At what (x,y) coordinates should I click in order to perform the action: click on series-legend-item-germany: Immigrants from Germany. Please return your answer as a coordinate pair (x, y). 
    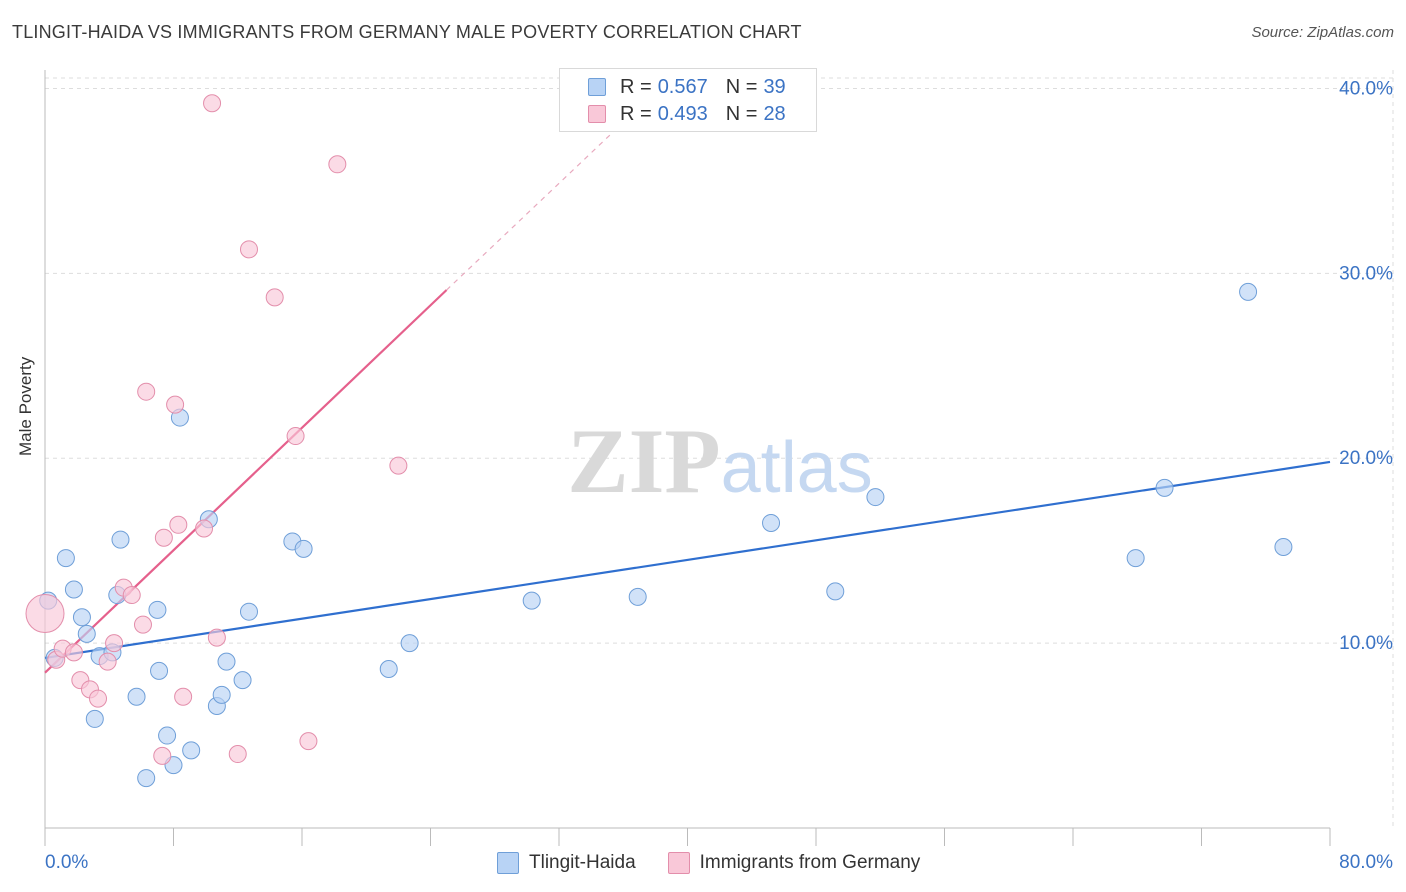
    Looking at the image, I should click on (794, 863).